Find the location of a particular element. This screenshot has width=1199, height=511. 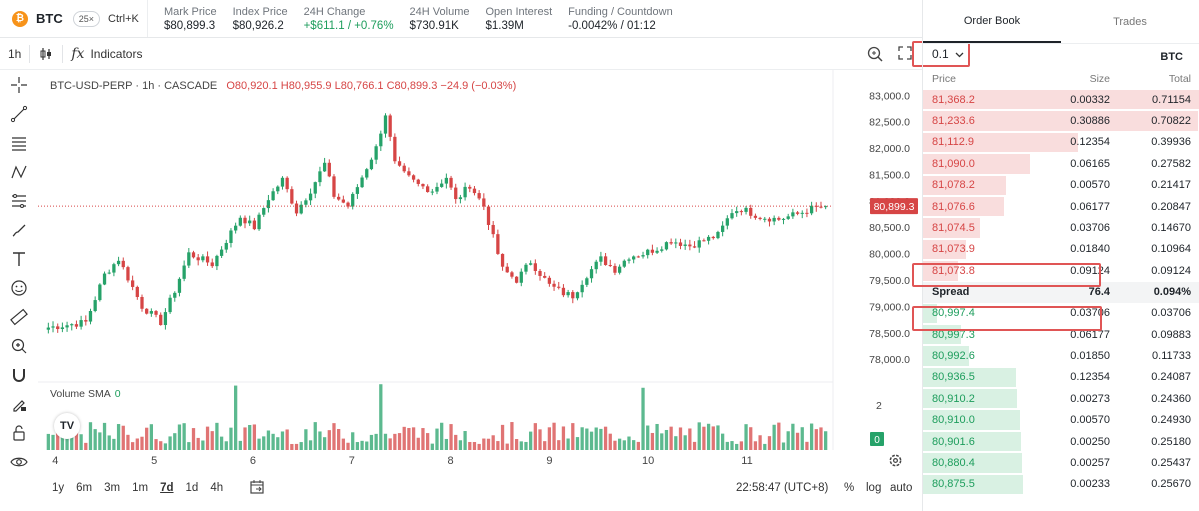

bid-row: 80,997.4 0.03706 0.03706 is located at coordinates (1061, 313).